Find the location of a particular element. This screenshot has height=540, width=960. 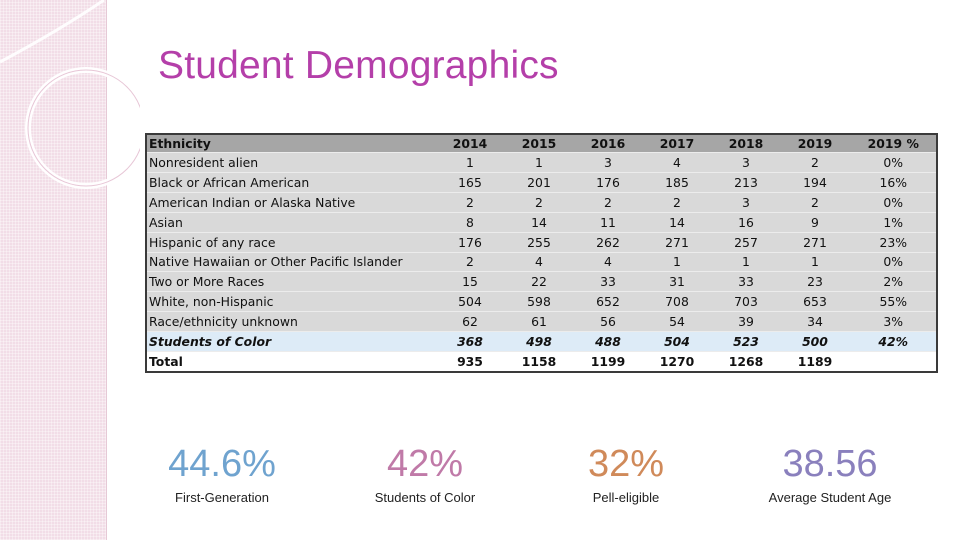

table-cell-value: 55% is located at coordinates (893, 302).